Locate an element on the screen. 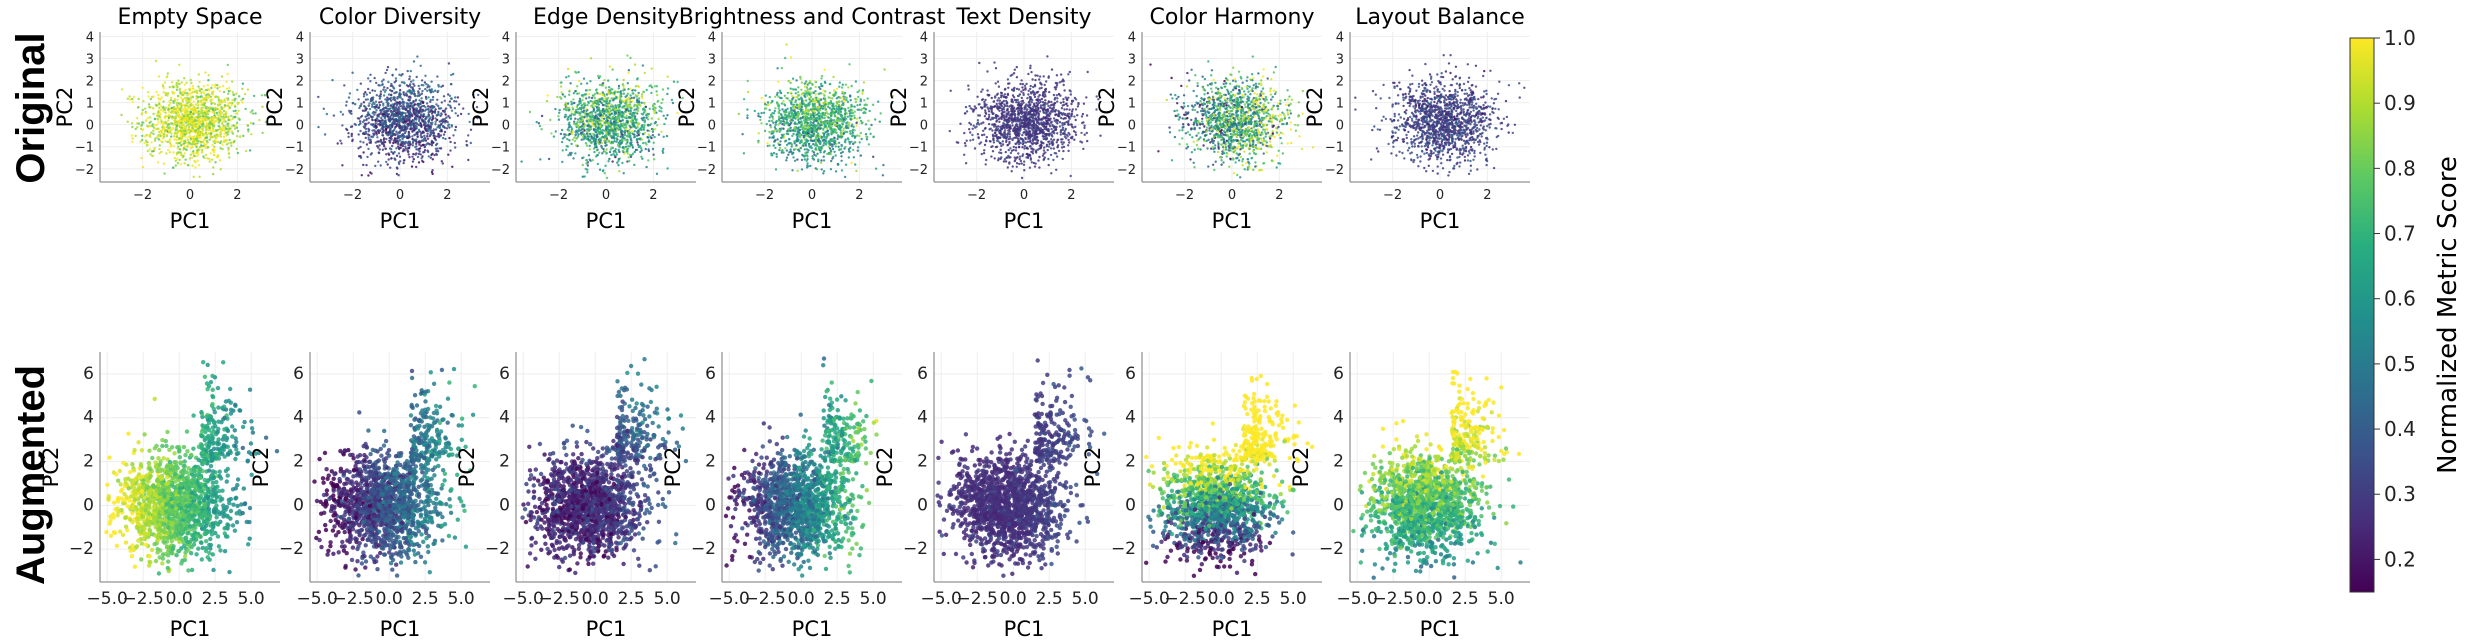 The width and height of the screenshot is (2468, 644). y-tick-label: 0 is located at coordinates (506, 126).